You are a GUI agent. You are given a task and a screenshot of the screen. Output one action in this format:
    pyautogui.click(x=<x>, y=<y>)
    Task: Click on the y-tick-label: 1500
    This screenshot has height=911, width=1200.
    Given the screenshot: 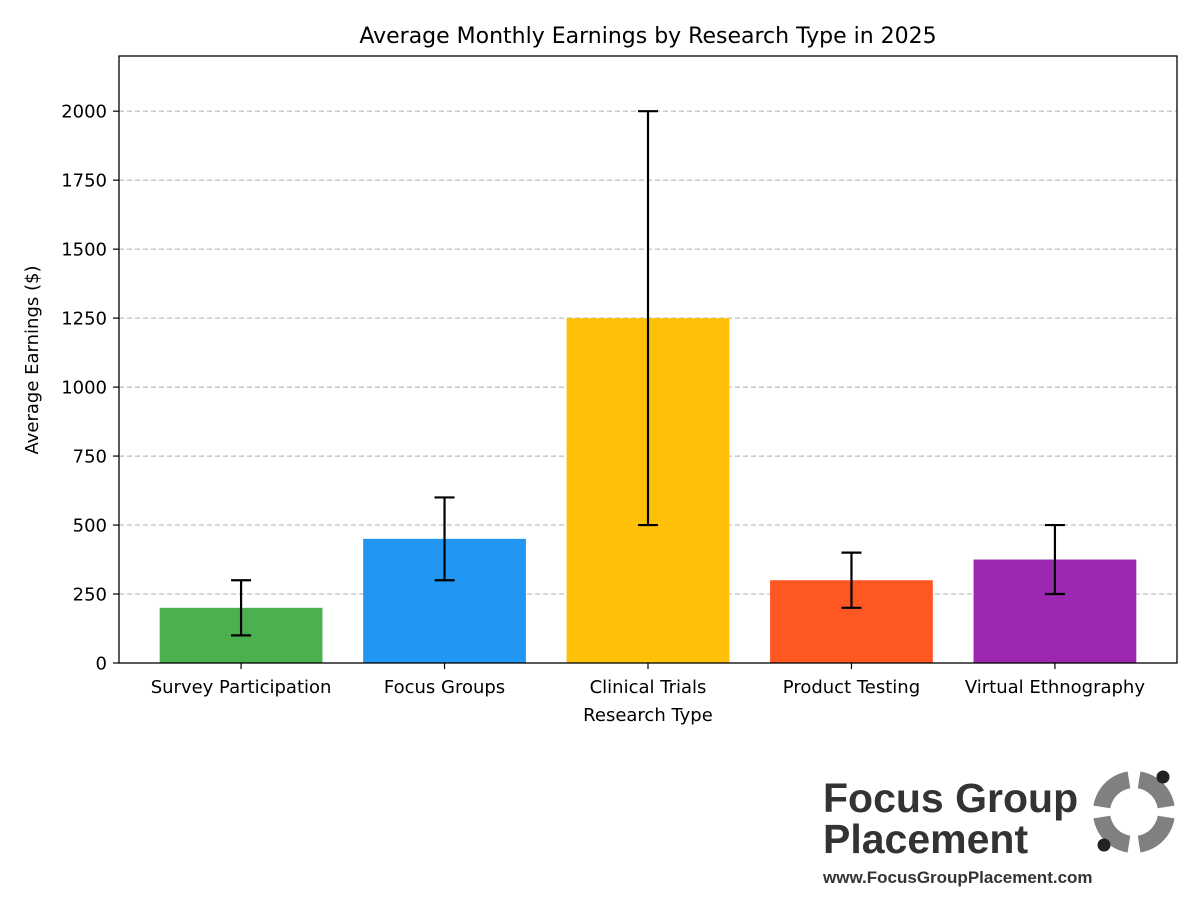 What is the action you would take?
    pyautogui.click(x=84, y=250)
    